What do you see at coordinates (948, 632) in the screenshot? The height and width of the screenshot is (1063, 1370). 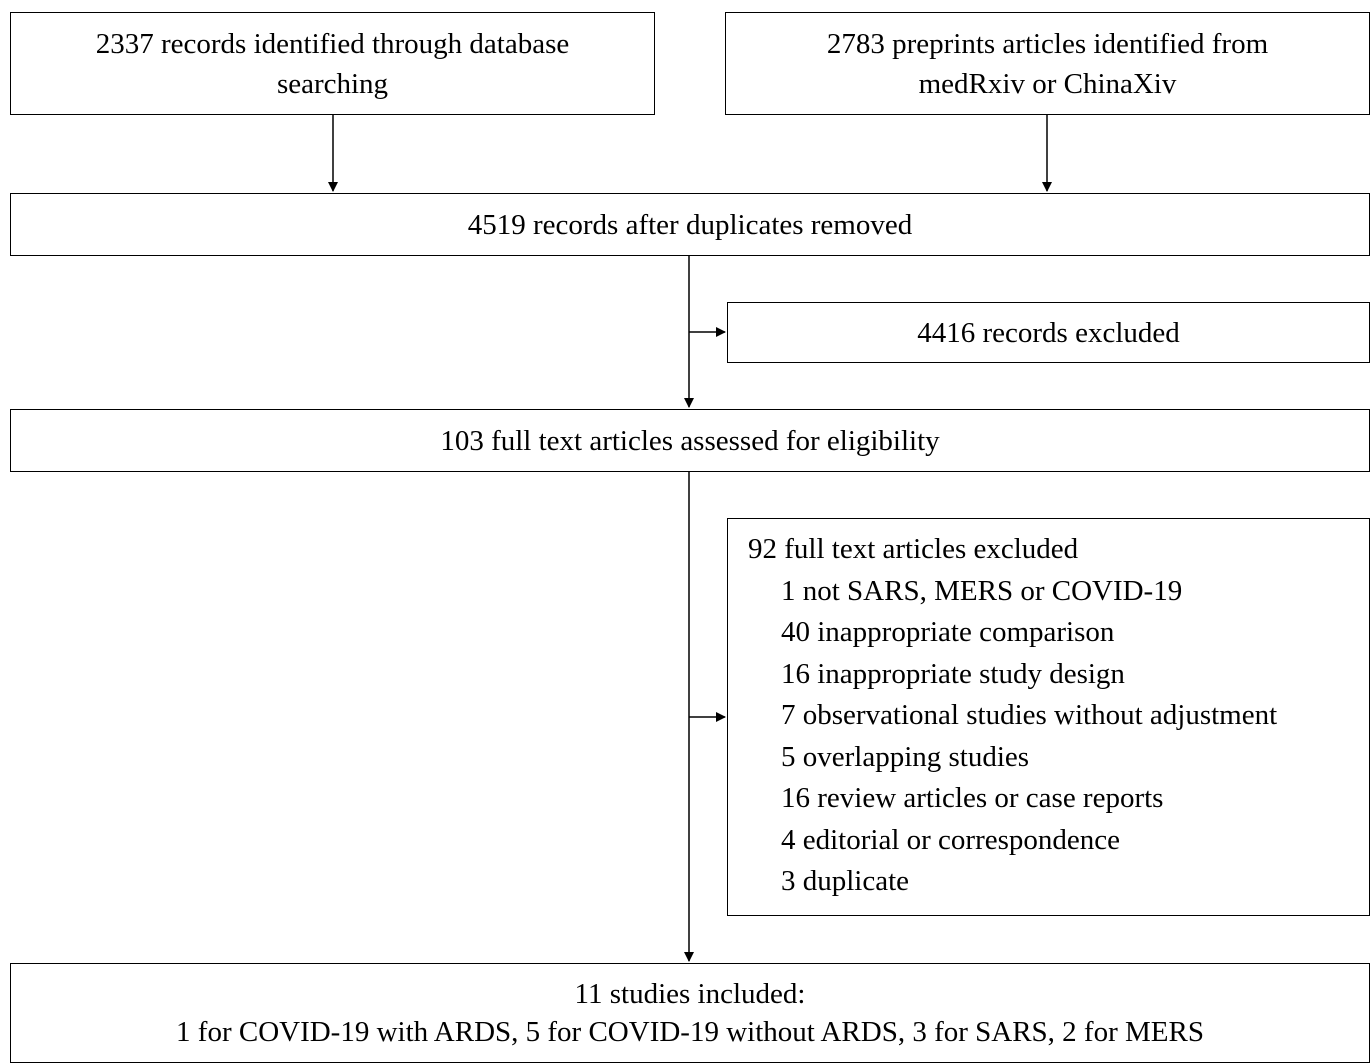 I see `exclusion-reason: 40 inappropriate comparison` at bounding box center [948, 632].